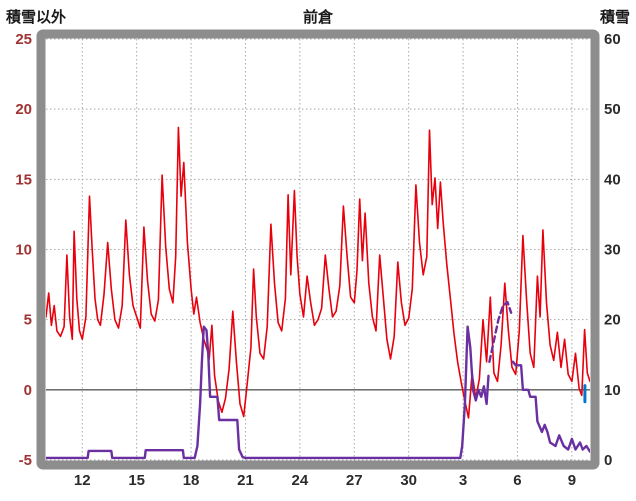  What do you see at coordinates (463, 480) in the screenshot?
I see `svg-text: 3` at bounding box center [463, 480].